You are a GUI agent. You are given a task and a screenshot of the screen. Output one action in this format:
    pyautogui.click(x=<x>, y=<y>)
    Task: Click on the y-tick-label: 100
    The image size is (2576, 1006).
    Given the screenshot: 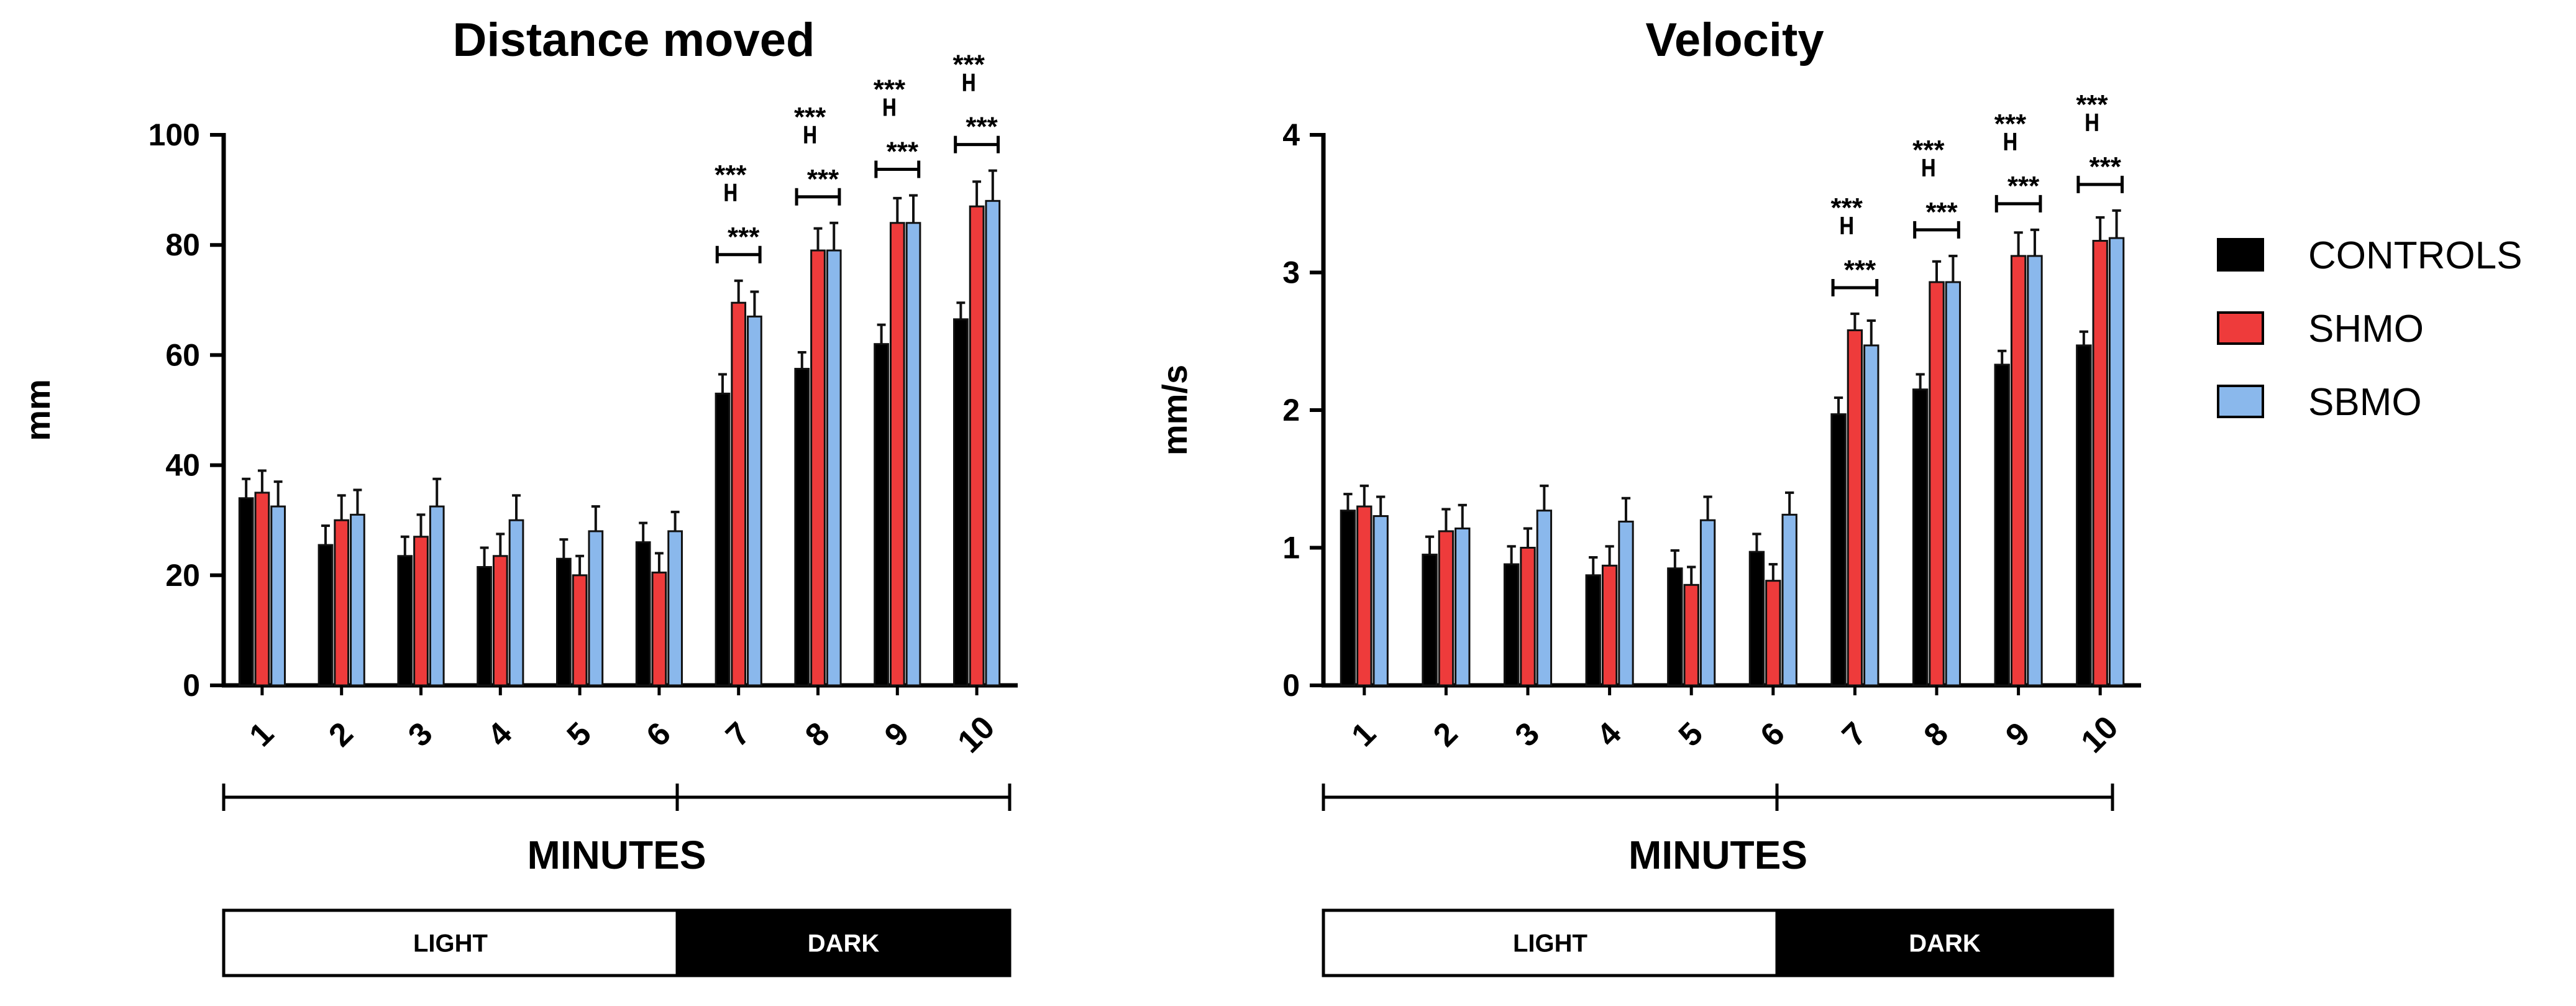 What is the action you would take?
    pyautogui.click(x=174, y=134)
    